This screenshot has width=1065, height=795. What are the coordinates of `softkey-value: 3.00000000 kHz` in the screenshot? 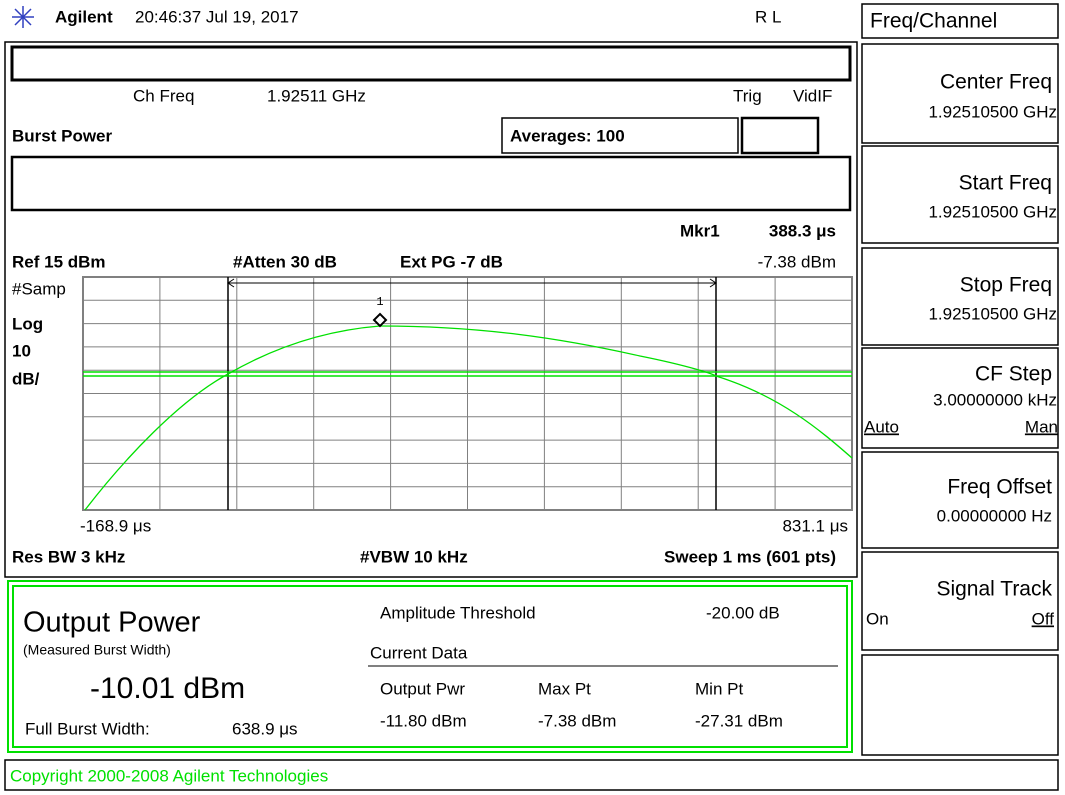 It's located at (995, 399).